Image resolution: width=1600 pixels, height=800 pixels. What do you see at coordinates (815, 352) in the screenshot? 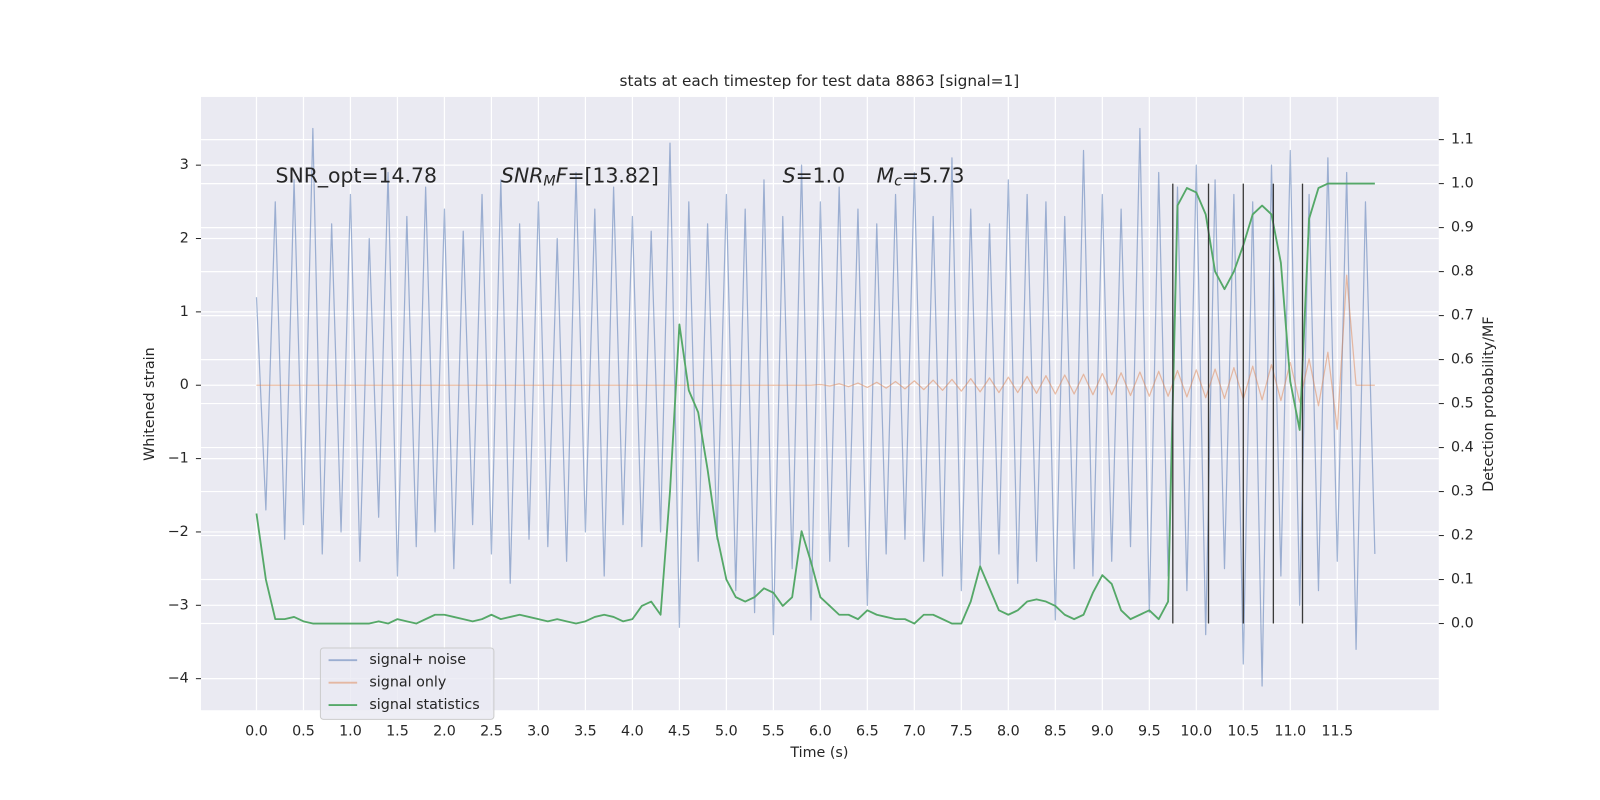
I see `series-line` at bounding box center [815, 352].